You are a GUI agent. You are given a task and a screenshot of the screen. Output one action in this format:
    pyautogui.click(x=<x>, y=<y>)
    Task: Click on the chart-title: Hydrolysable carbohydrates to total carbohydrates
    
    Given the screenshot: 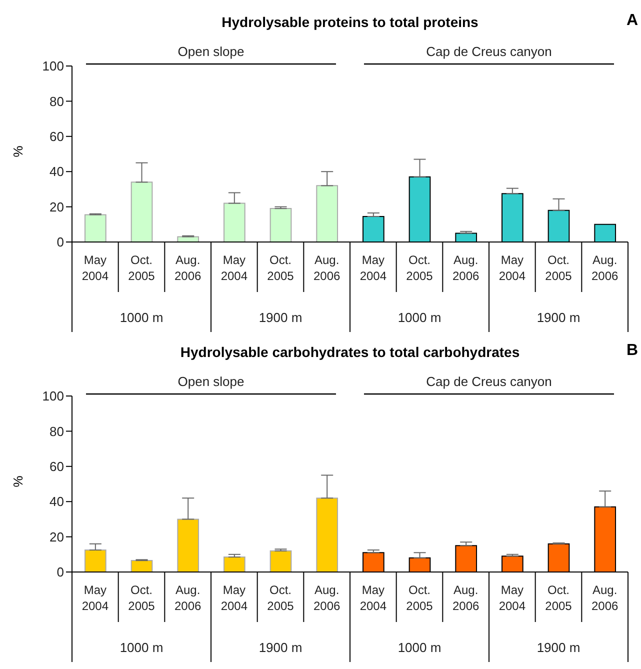 What is the action you would take?
    pyautogui.click(x=350, y=352)
    